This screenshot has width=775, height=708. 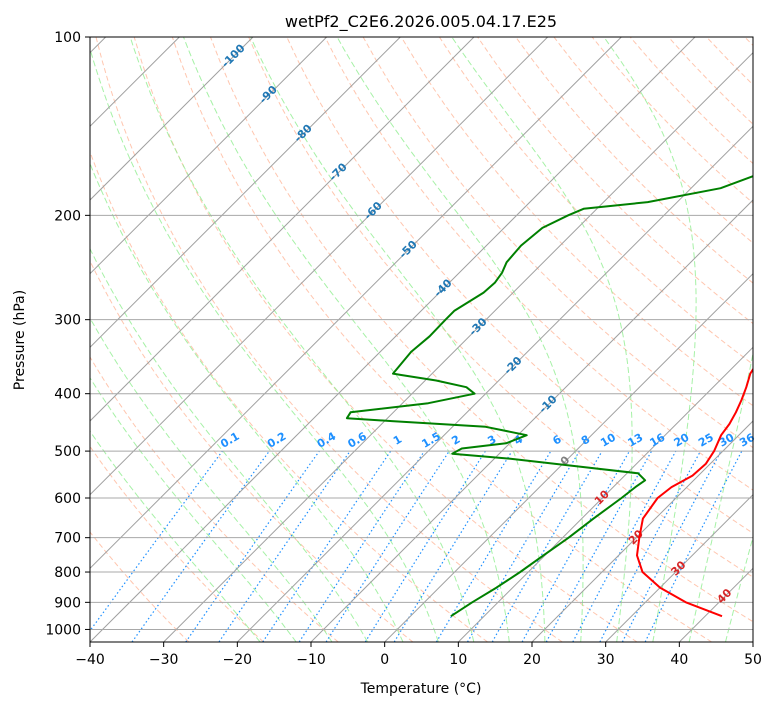 I want to click on x-tick-label: −10, so click(x=311, y=660).